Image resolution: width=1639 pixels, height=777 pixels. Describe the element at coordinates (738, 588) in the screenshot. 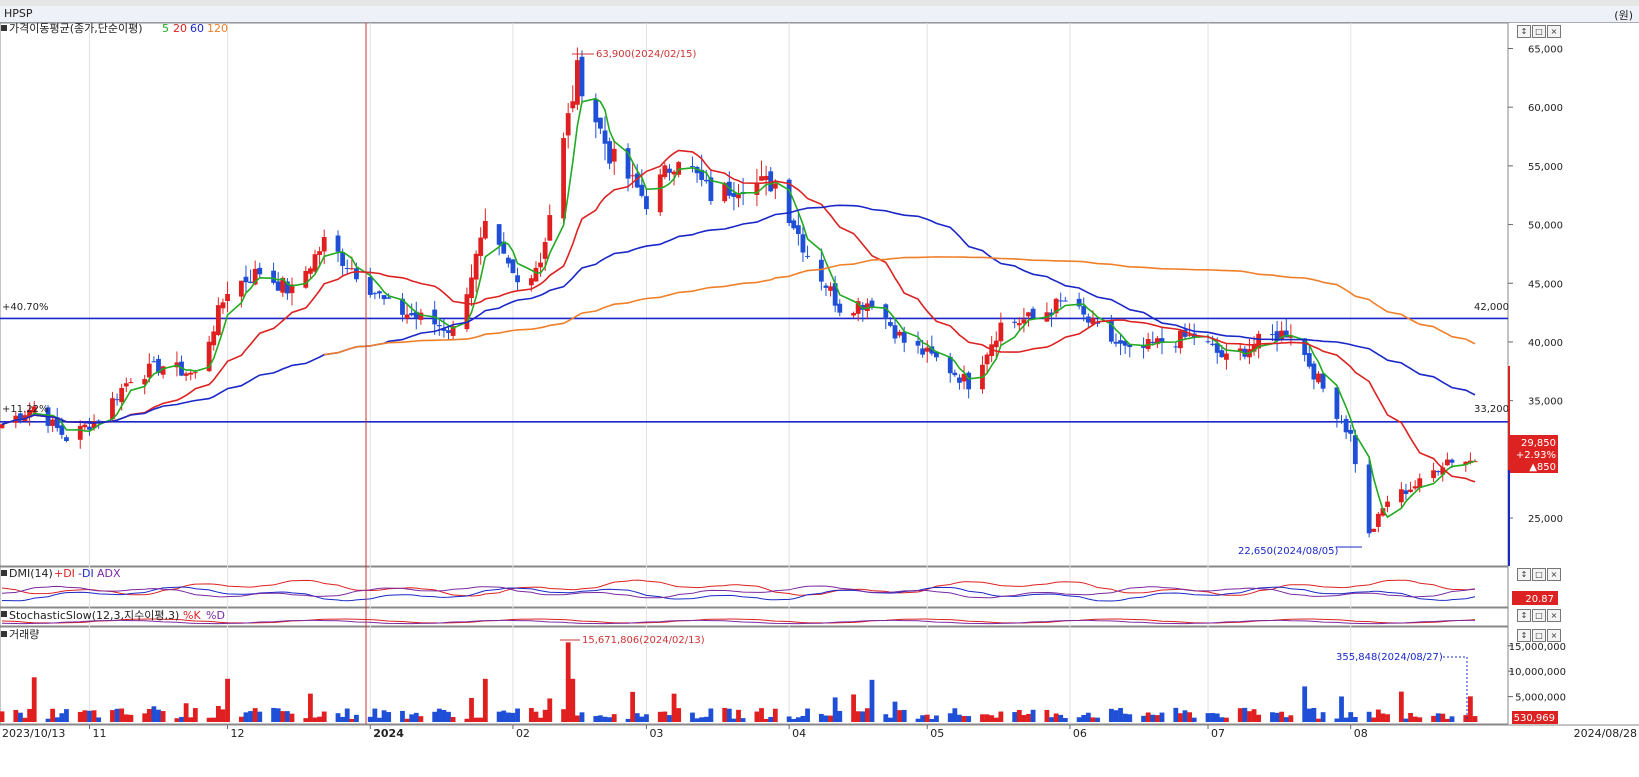

I see `dmi-series-line` at that location.